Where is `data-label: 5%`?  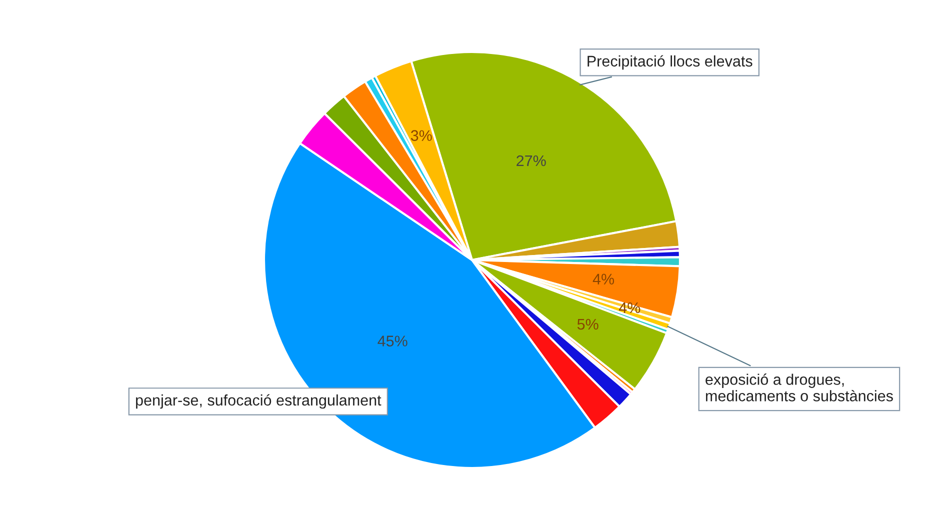
data-label: 5% is located at coordinates (587, 324).